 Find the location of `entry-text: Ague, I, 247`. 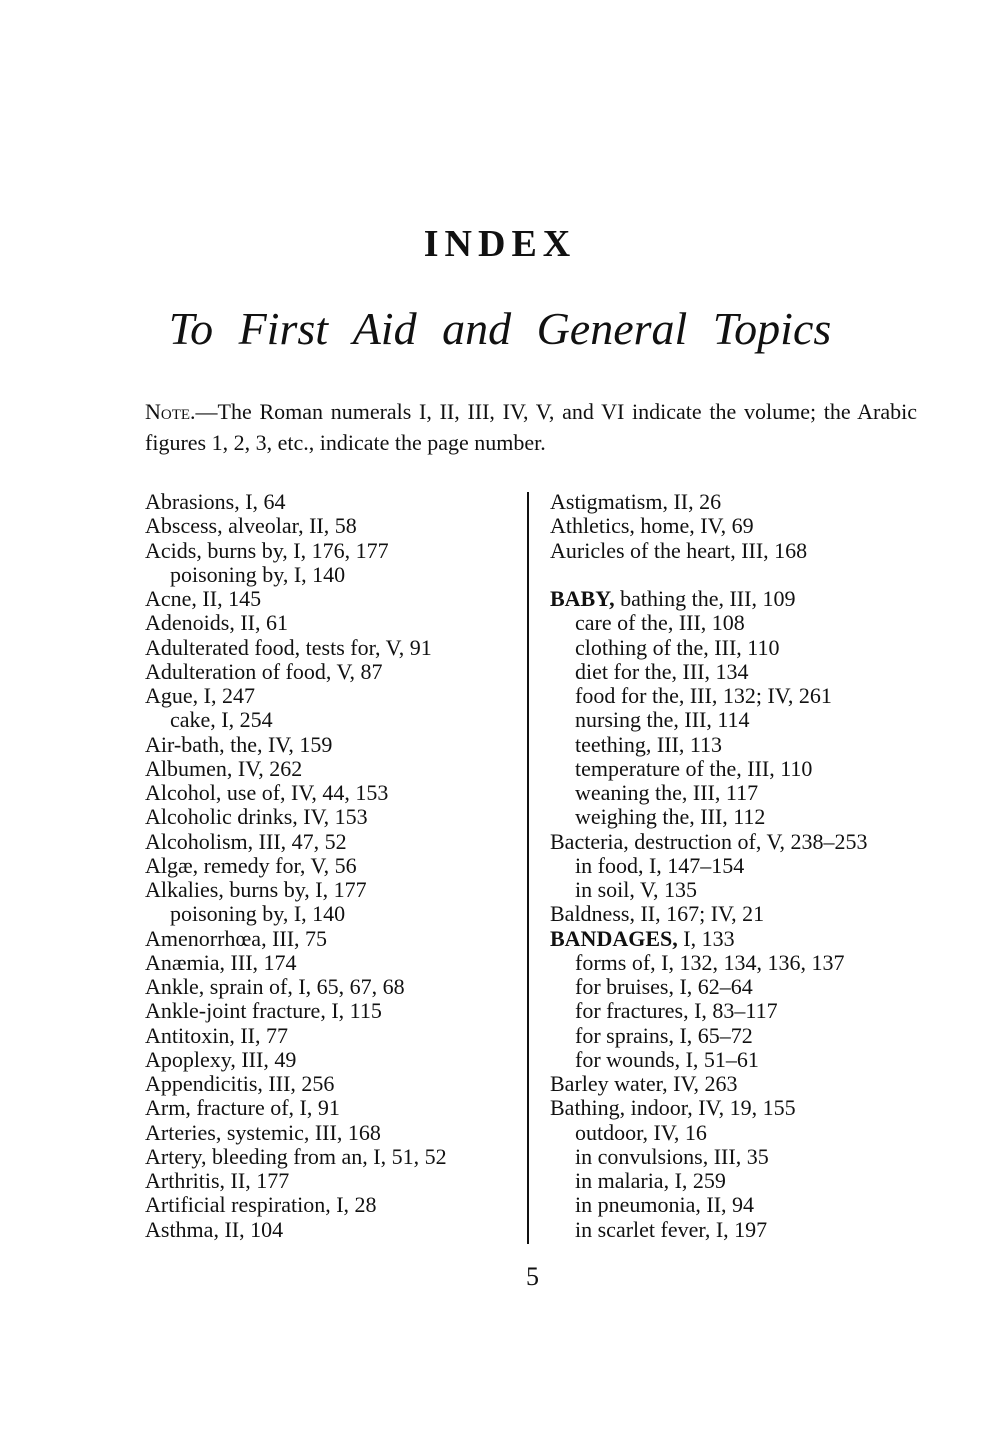

entry-text: Ague, I, 247 is located at coordinates (200, 695).